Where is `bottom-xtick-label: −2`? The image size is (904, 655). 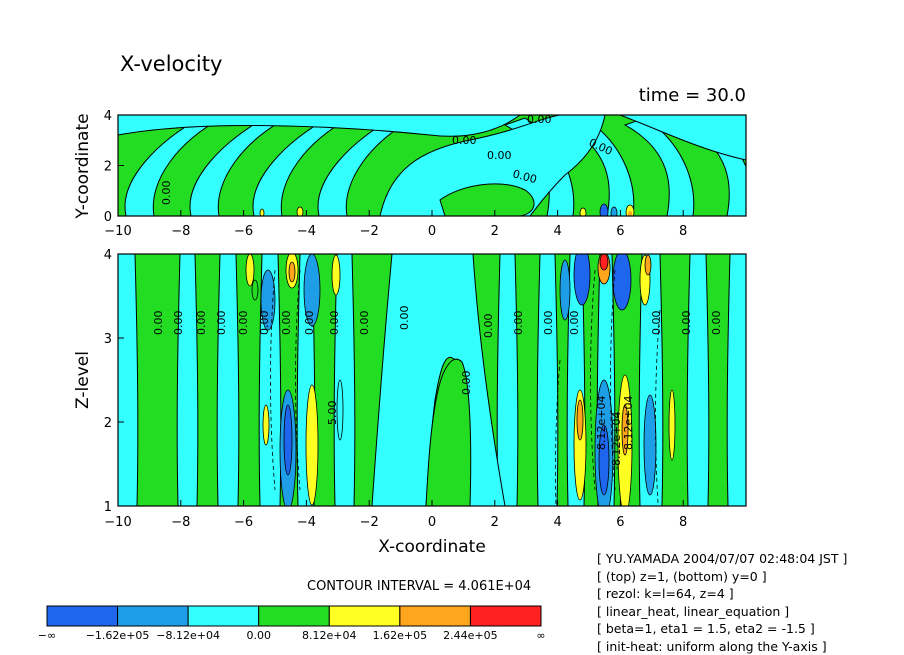 bottom-xtick-label: −2 is located at coordinates (369, 522).